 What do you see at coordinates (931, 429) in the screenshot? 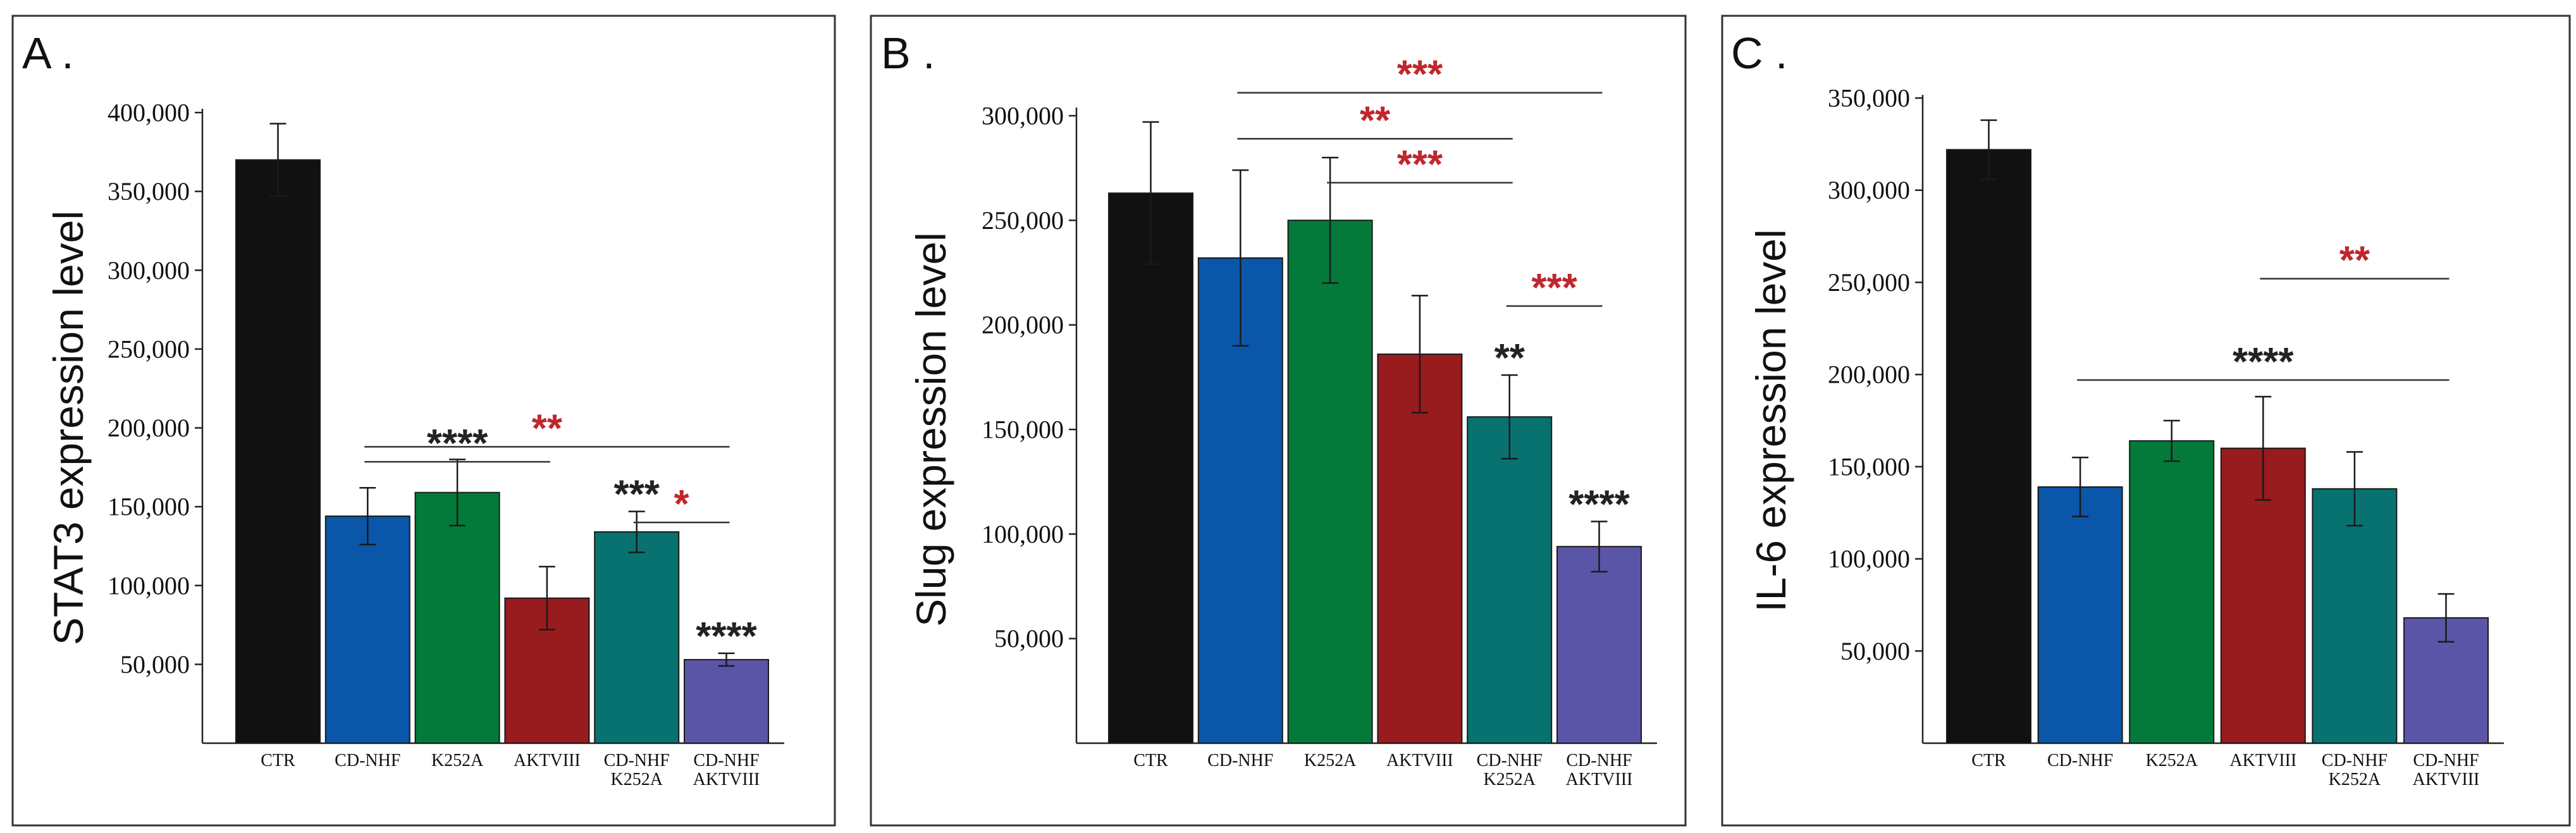
I see `y-axis-label: Slug expression level` at bounding box center [931, 429].